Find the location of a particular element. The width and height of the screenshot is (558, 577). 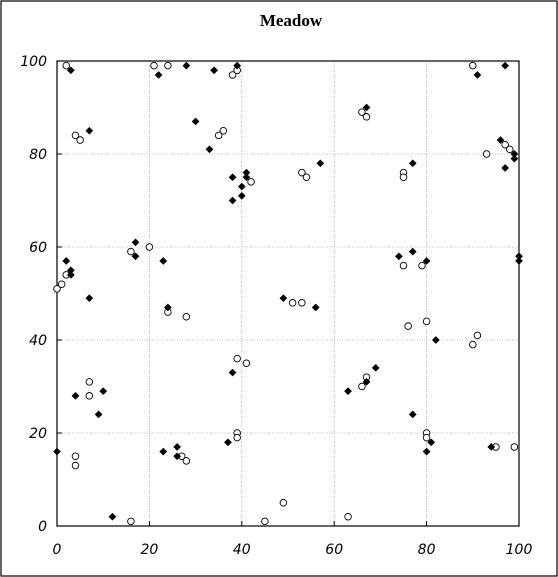

y-tick-label-40: 40 is located at coordinates (38, 341).